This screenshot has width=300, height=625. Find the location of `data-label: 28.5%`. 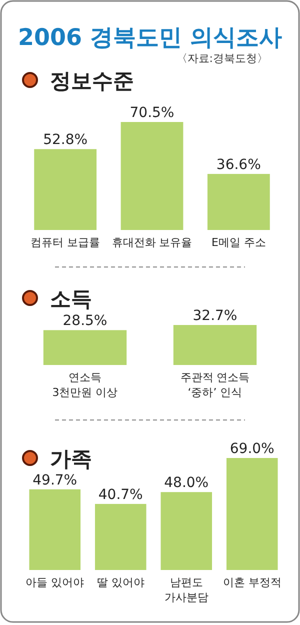

data-label: 28.5% is located at coordinates (85, 321).